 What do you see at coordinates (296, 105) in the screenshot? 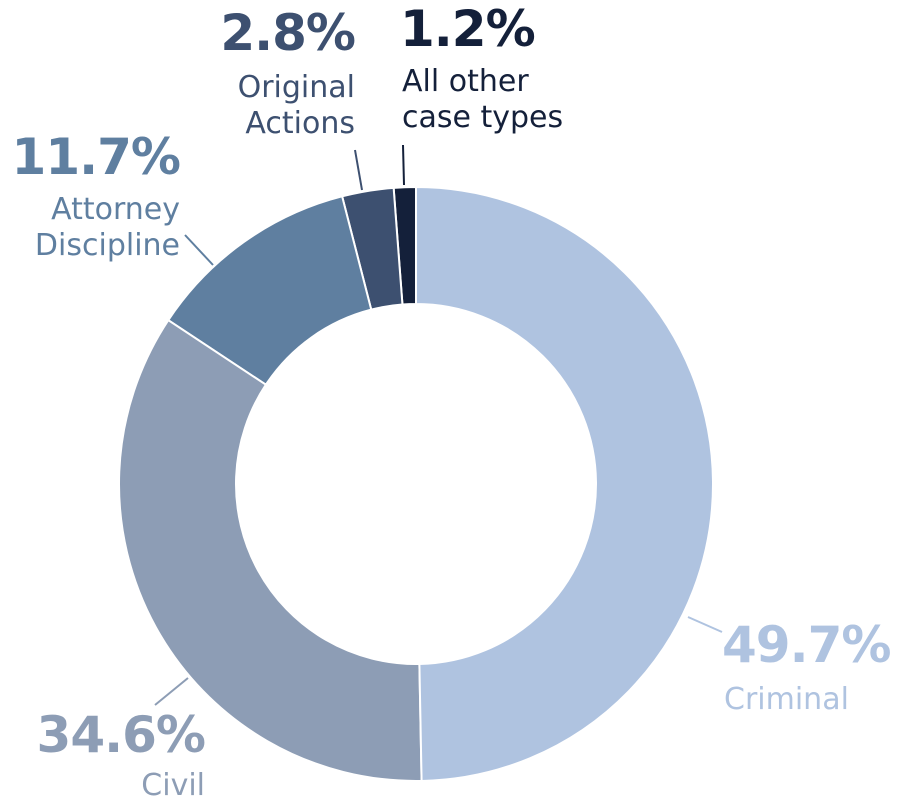
I see `category-label: Original Actions` at bounding box center [296, 105].